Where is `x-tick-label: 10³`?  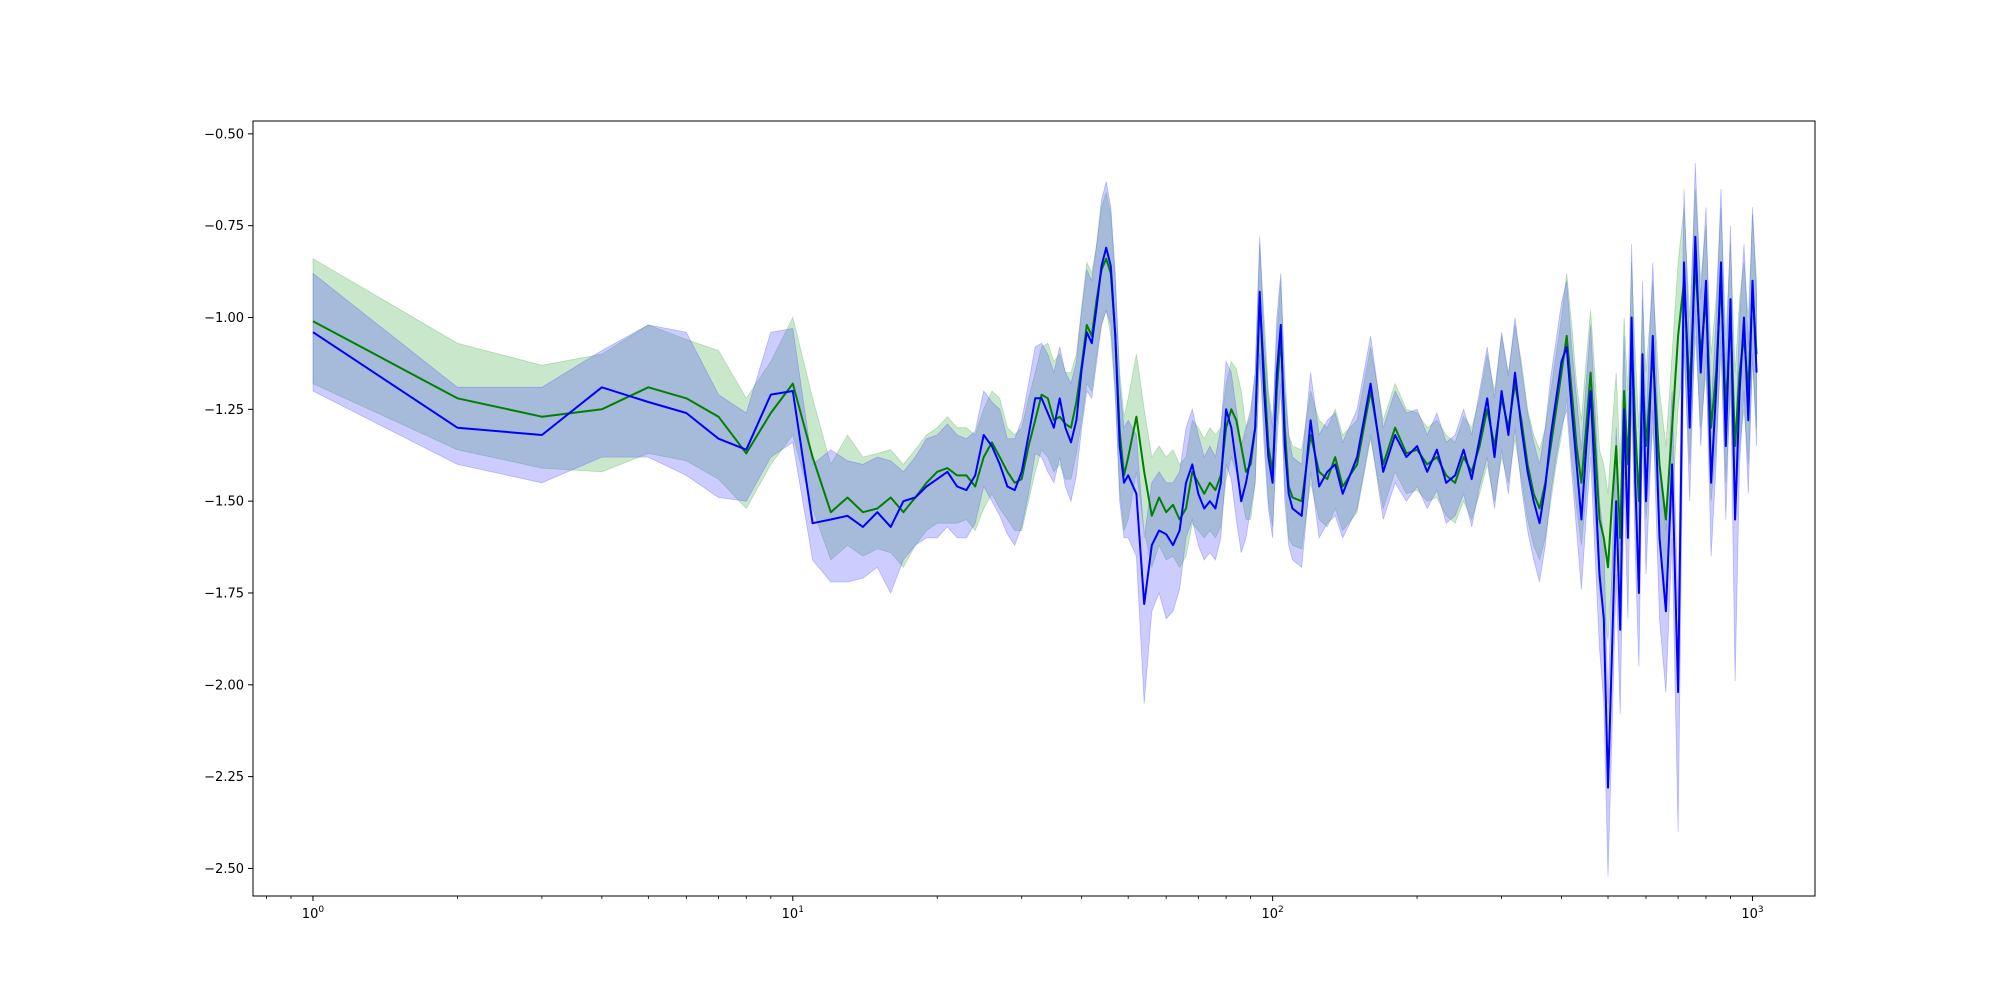 x-tick-label: 10³ is located at coordinates (1752, 913).